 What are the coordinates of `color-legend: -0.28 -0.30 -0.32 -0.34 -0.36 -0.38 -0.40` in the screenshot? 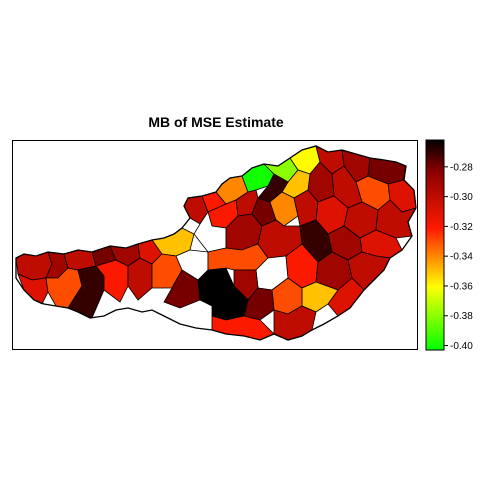 It's located at (449, 245).